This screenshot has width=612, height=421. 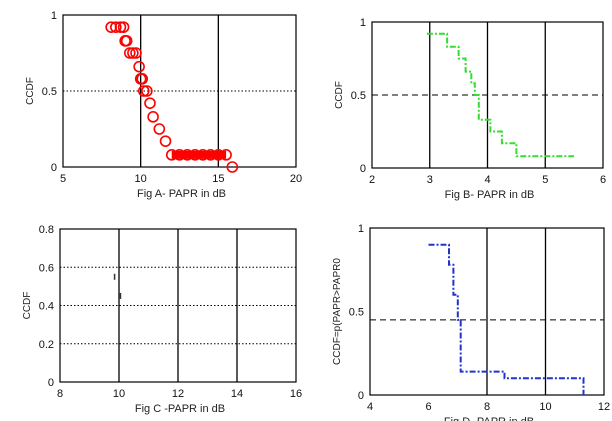 What do you see at coordinates (372, 180) in the screenshot?
I see `x-tick-label: 2` at bounding box center [372, 180].